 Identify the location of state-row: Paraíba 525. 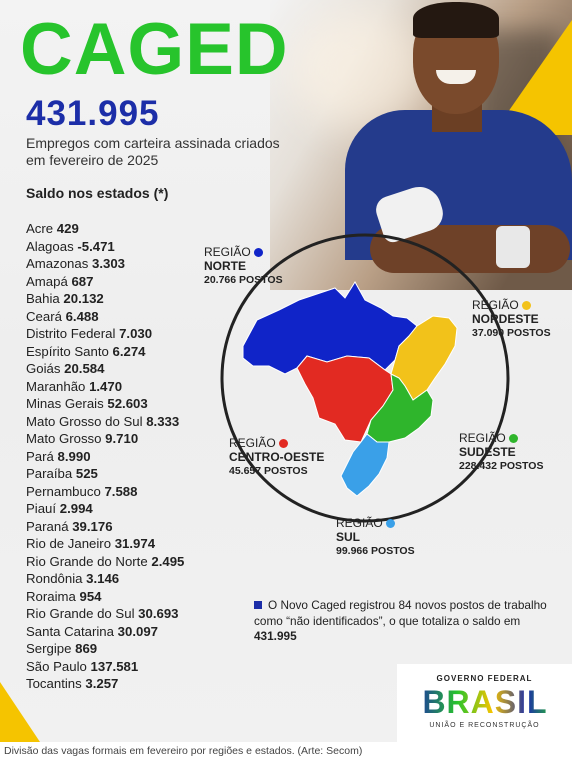
(105, 474).